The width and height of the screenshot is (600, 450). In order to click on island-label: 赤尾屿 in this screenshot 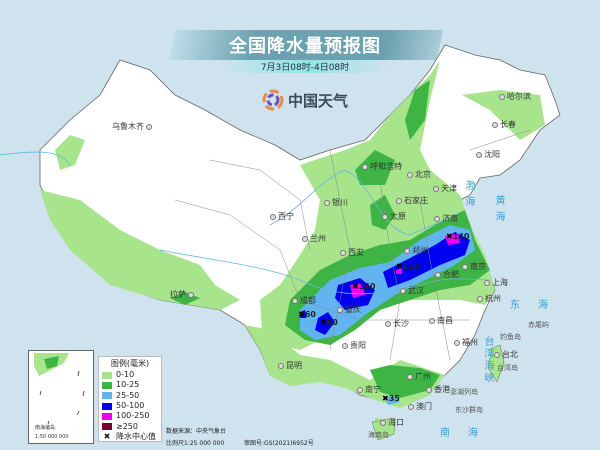, I will do `click(538, 325)`.